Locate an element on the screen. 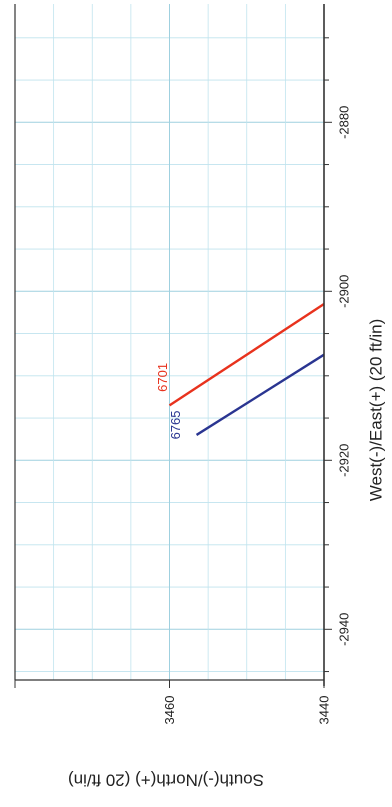 This screenshot has height=807, width=392. x-tick-label: -2920 is located at coordinates (344, 460).